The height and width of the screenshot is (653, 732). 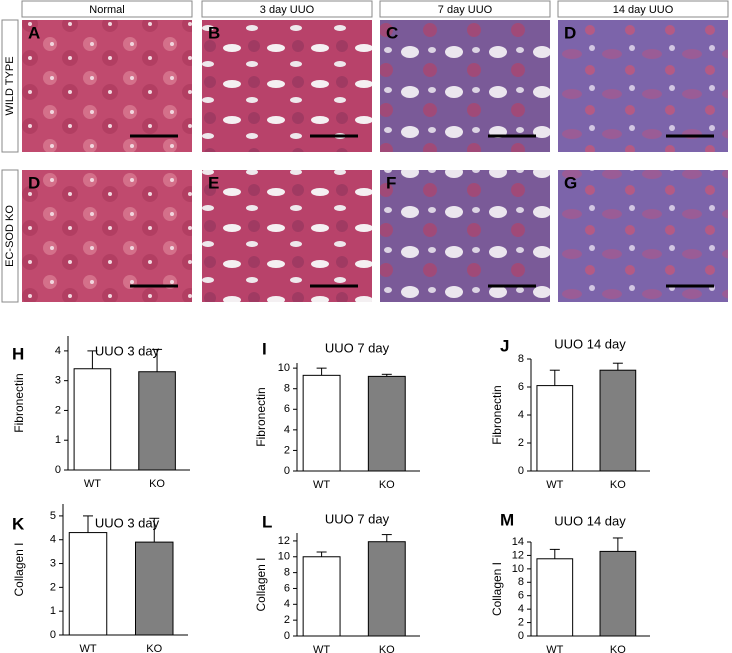 I want to click on column-header: 14 day UUO, so click(x=643, y=10).